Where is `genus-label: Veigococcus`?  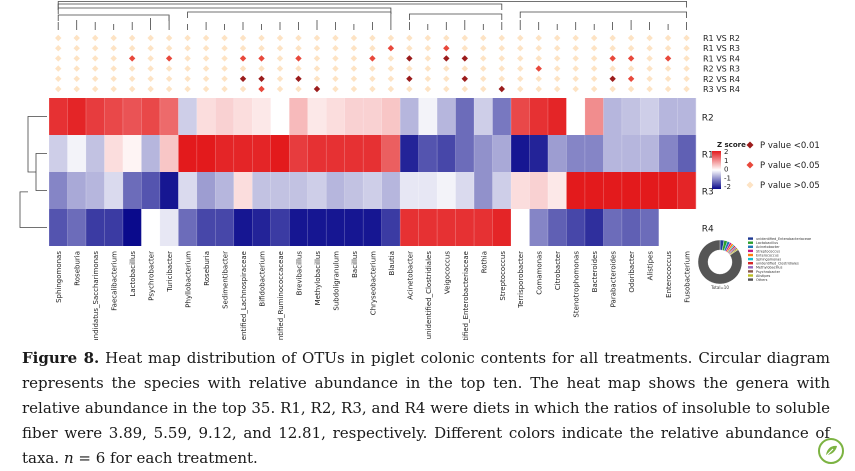
genus-label: Veigococcus is located at coordinates (447, 272).